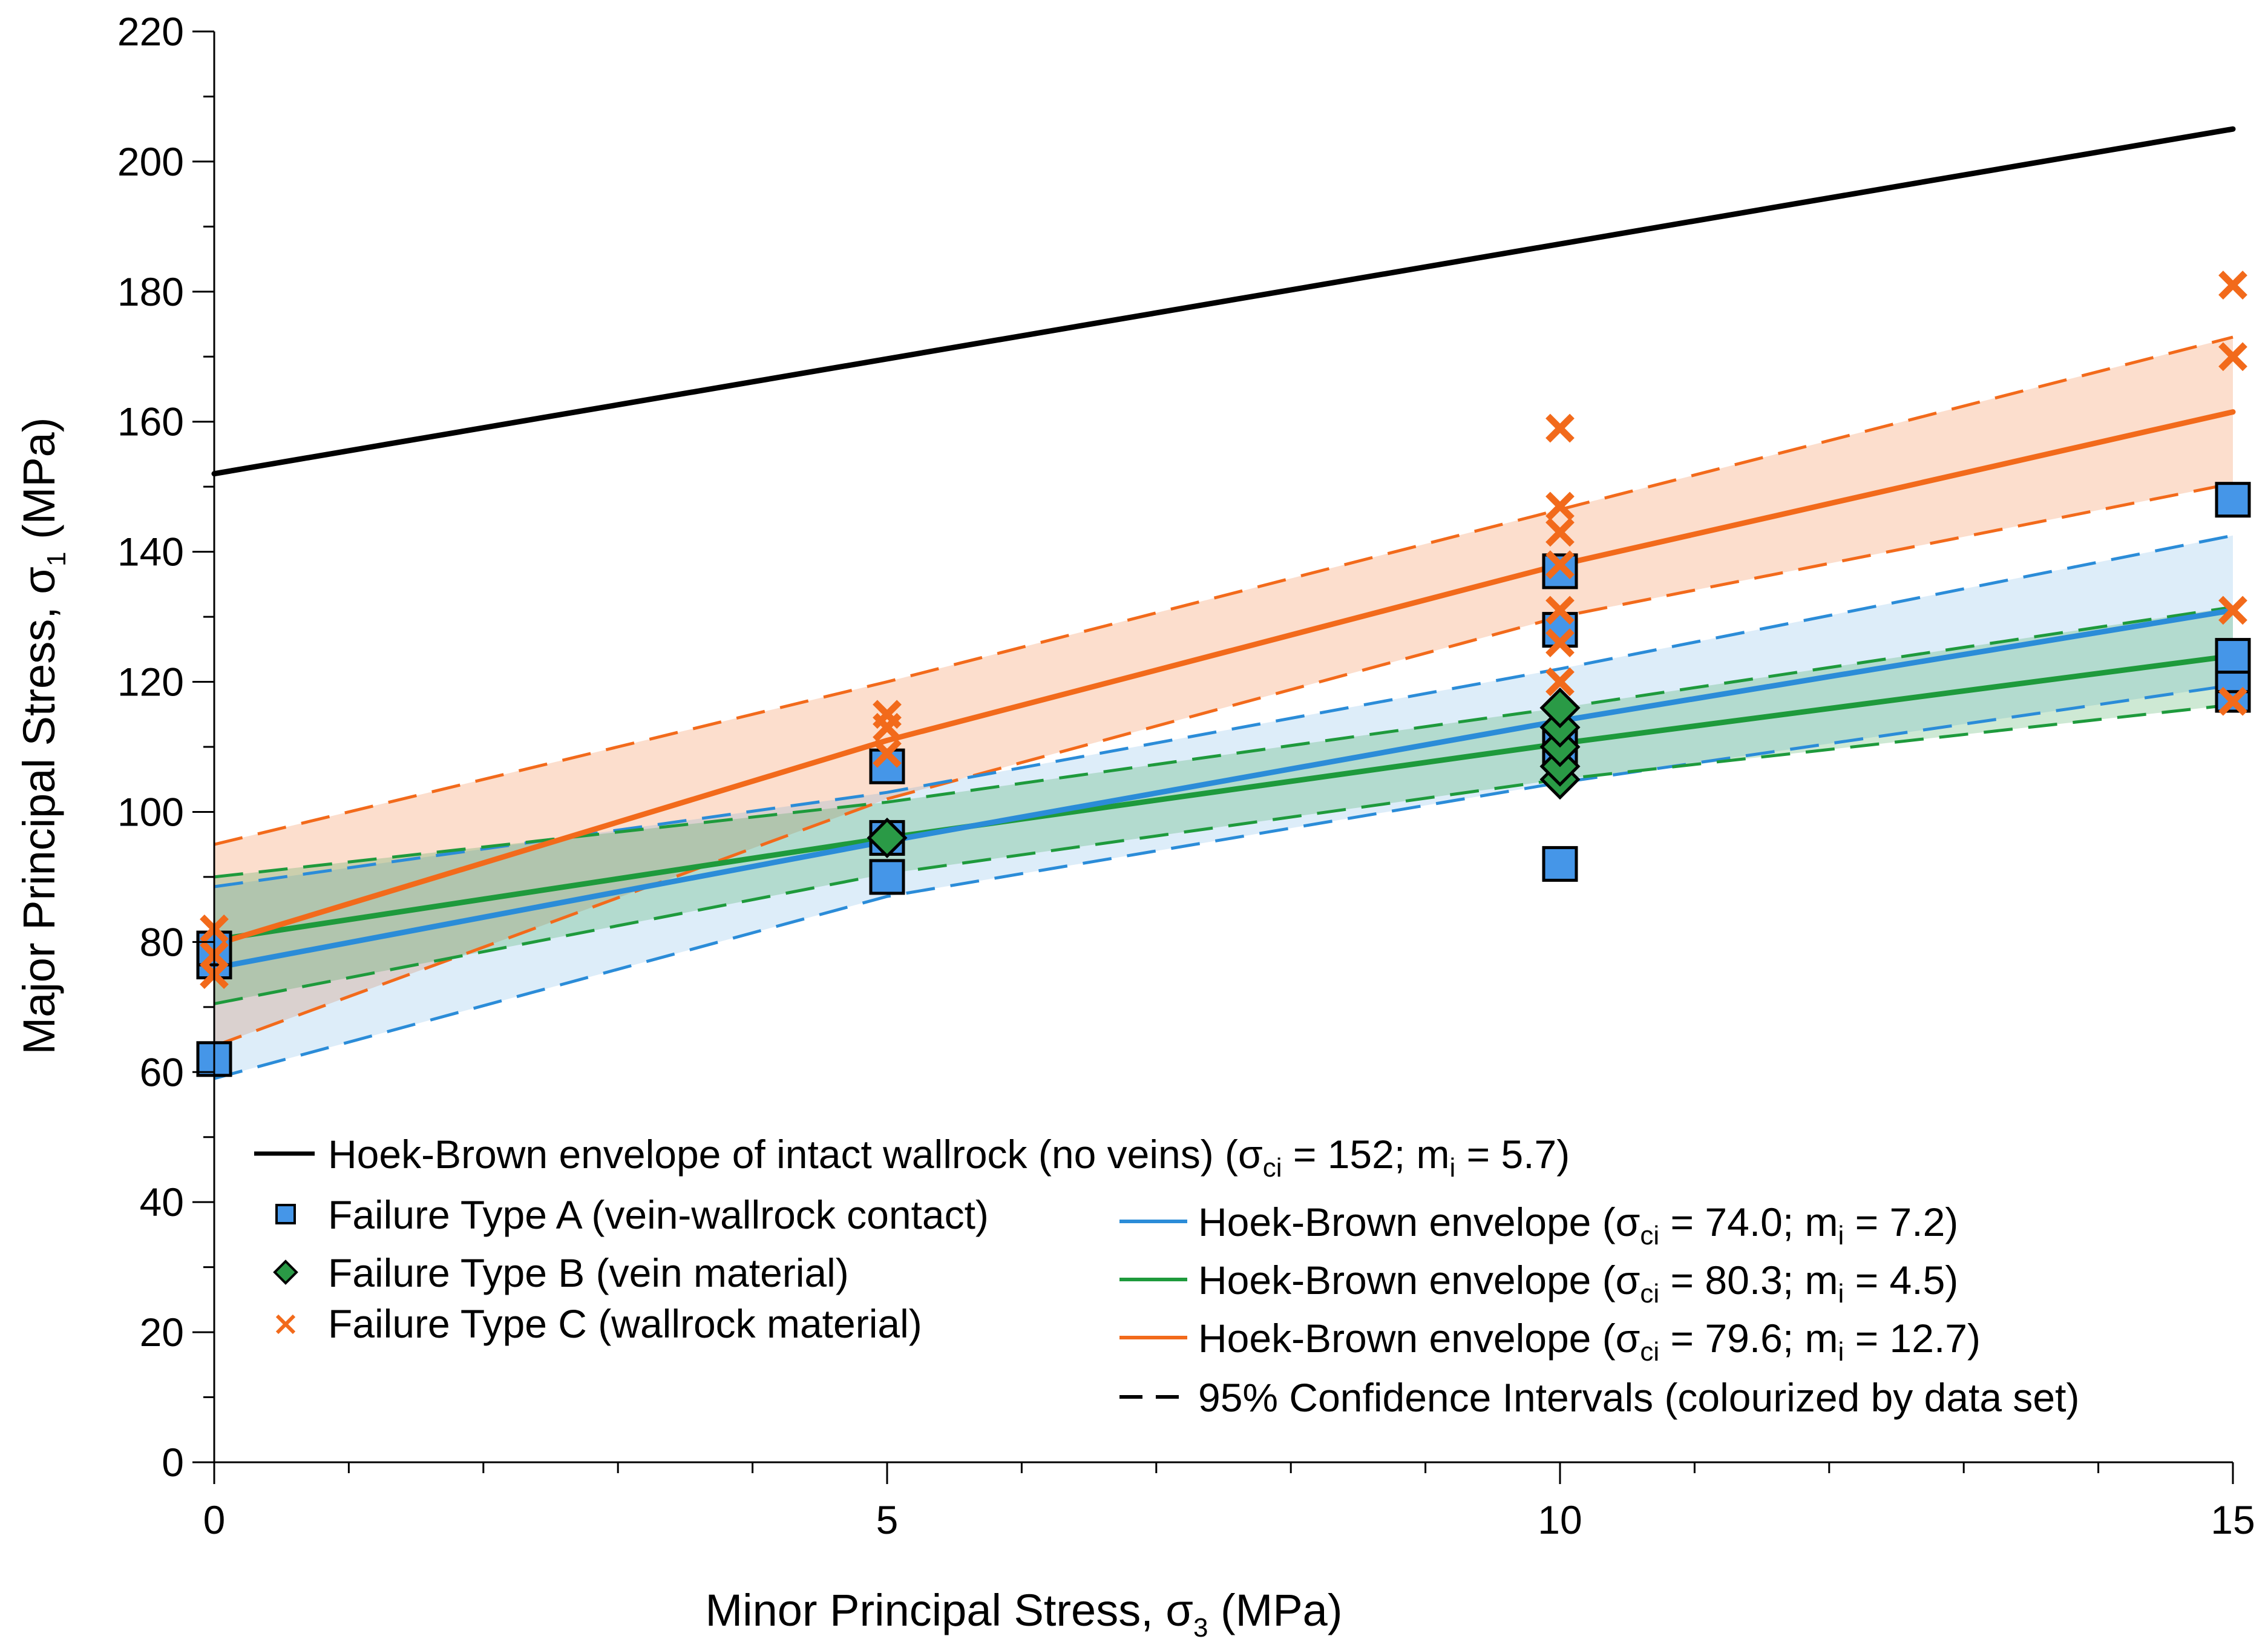 This screenshot has width=2268, height=1639. I want to click on legend-type-c-marker, so click(286, 1324).